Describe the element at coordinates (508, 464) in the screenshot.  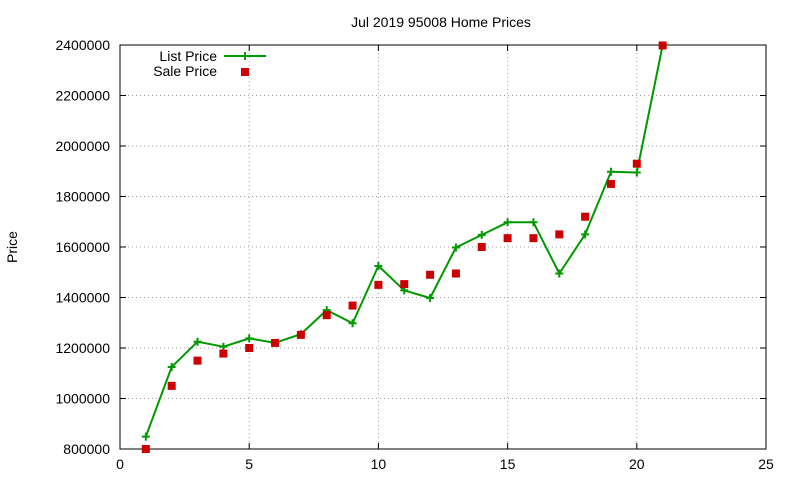
I see `x-tick-label: 15` at that location.